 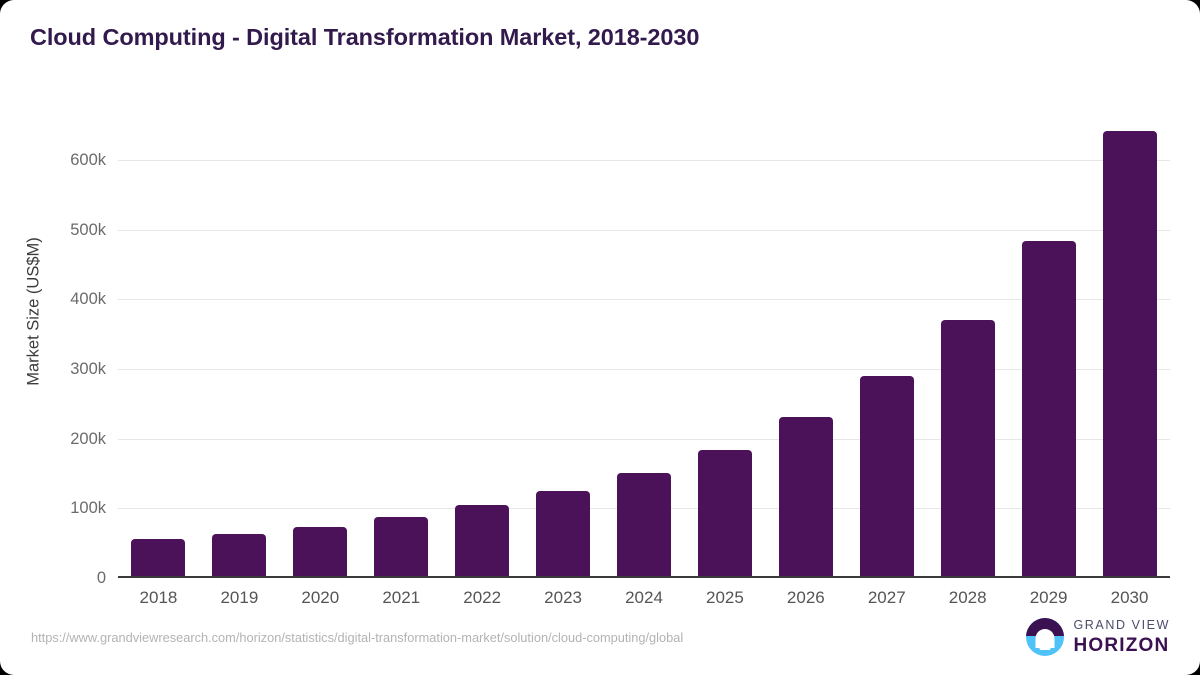 I want to click on x-axis-tick-label: 2027, so click(x=886, y=597).